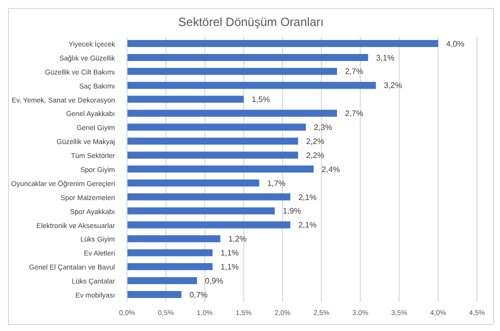  I want to click on data-label: 1,9%, so click(292, 211).